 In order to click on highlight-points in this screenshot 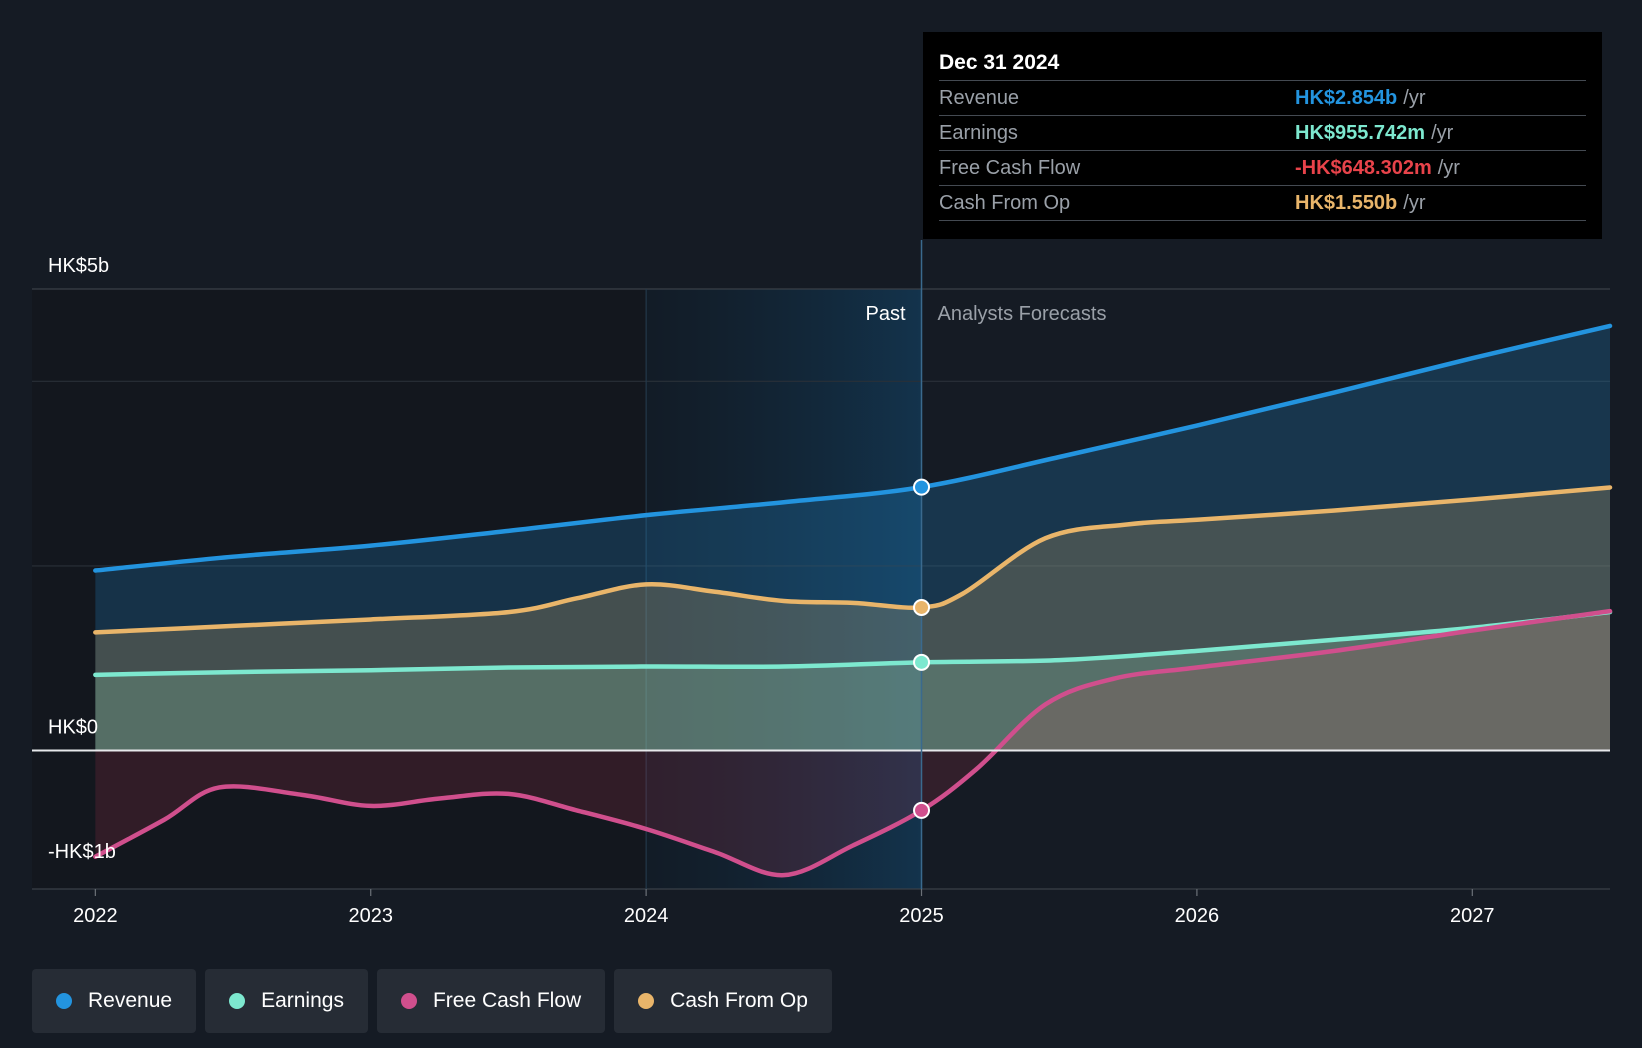, I will do `click(922, 648)`.